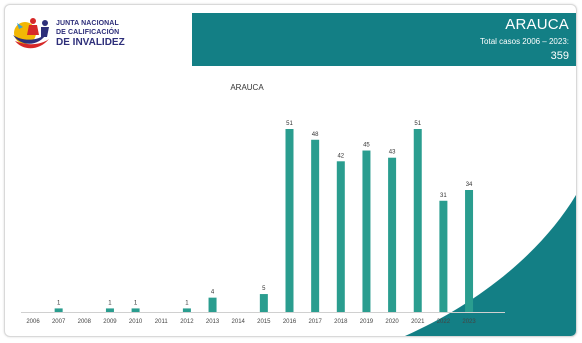  Describe the element at coordinates (213, 322) in the screenshot. I see `x-tick-label: 2013` at that location.